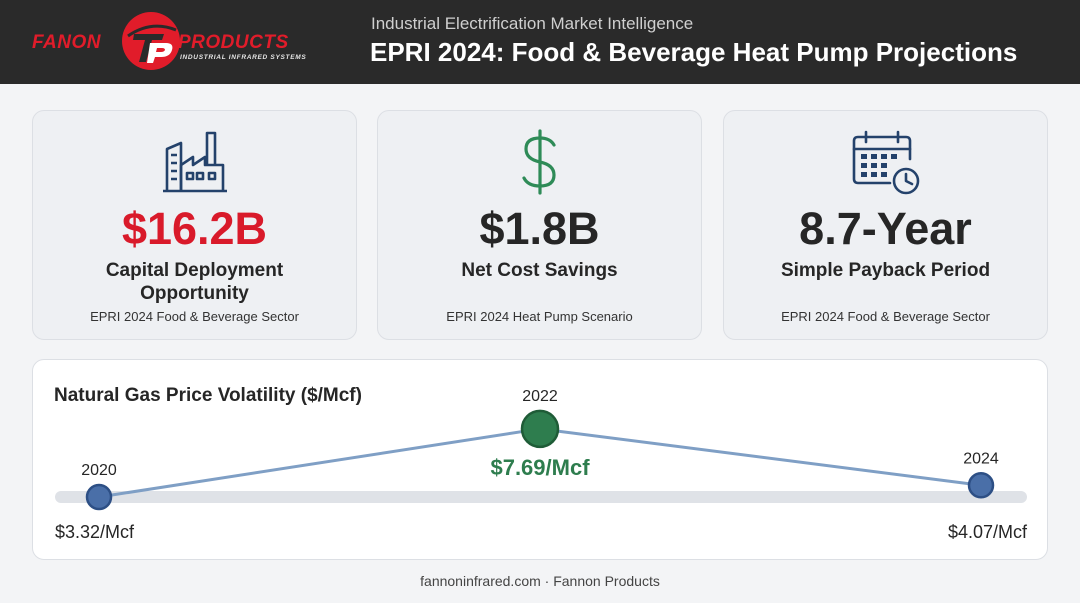 This screenshot has width=1080, height=603. Describe the element at coordinates (988, 532) in the screenshot. I see `value-label: $4.07/Mcf` at that location.